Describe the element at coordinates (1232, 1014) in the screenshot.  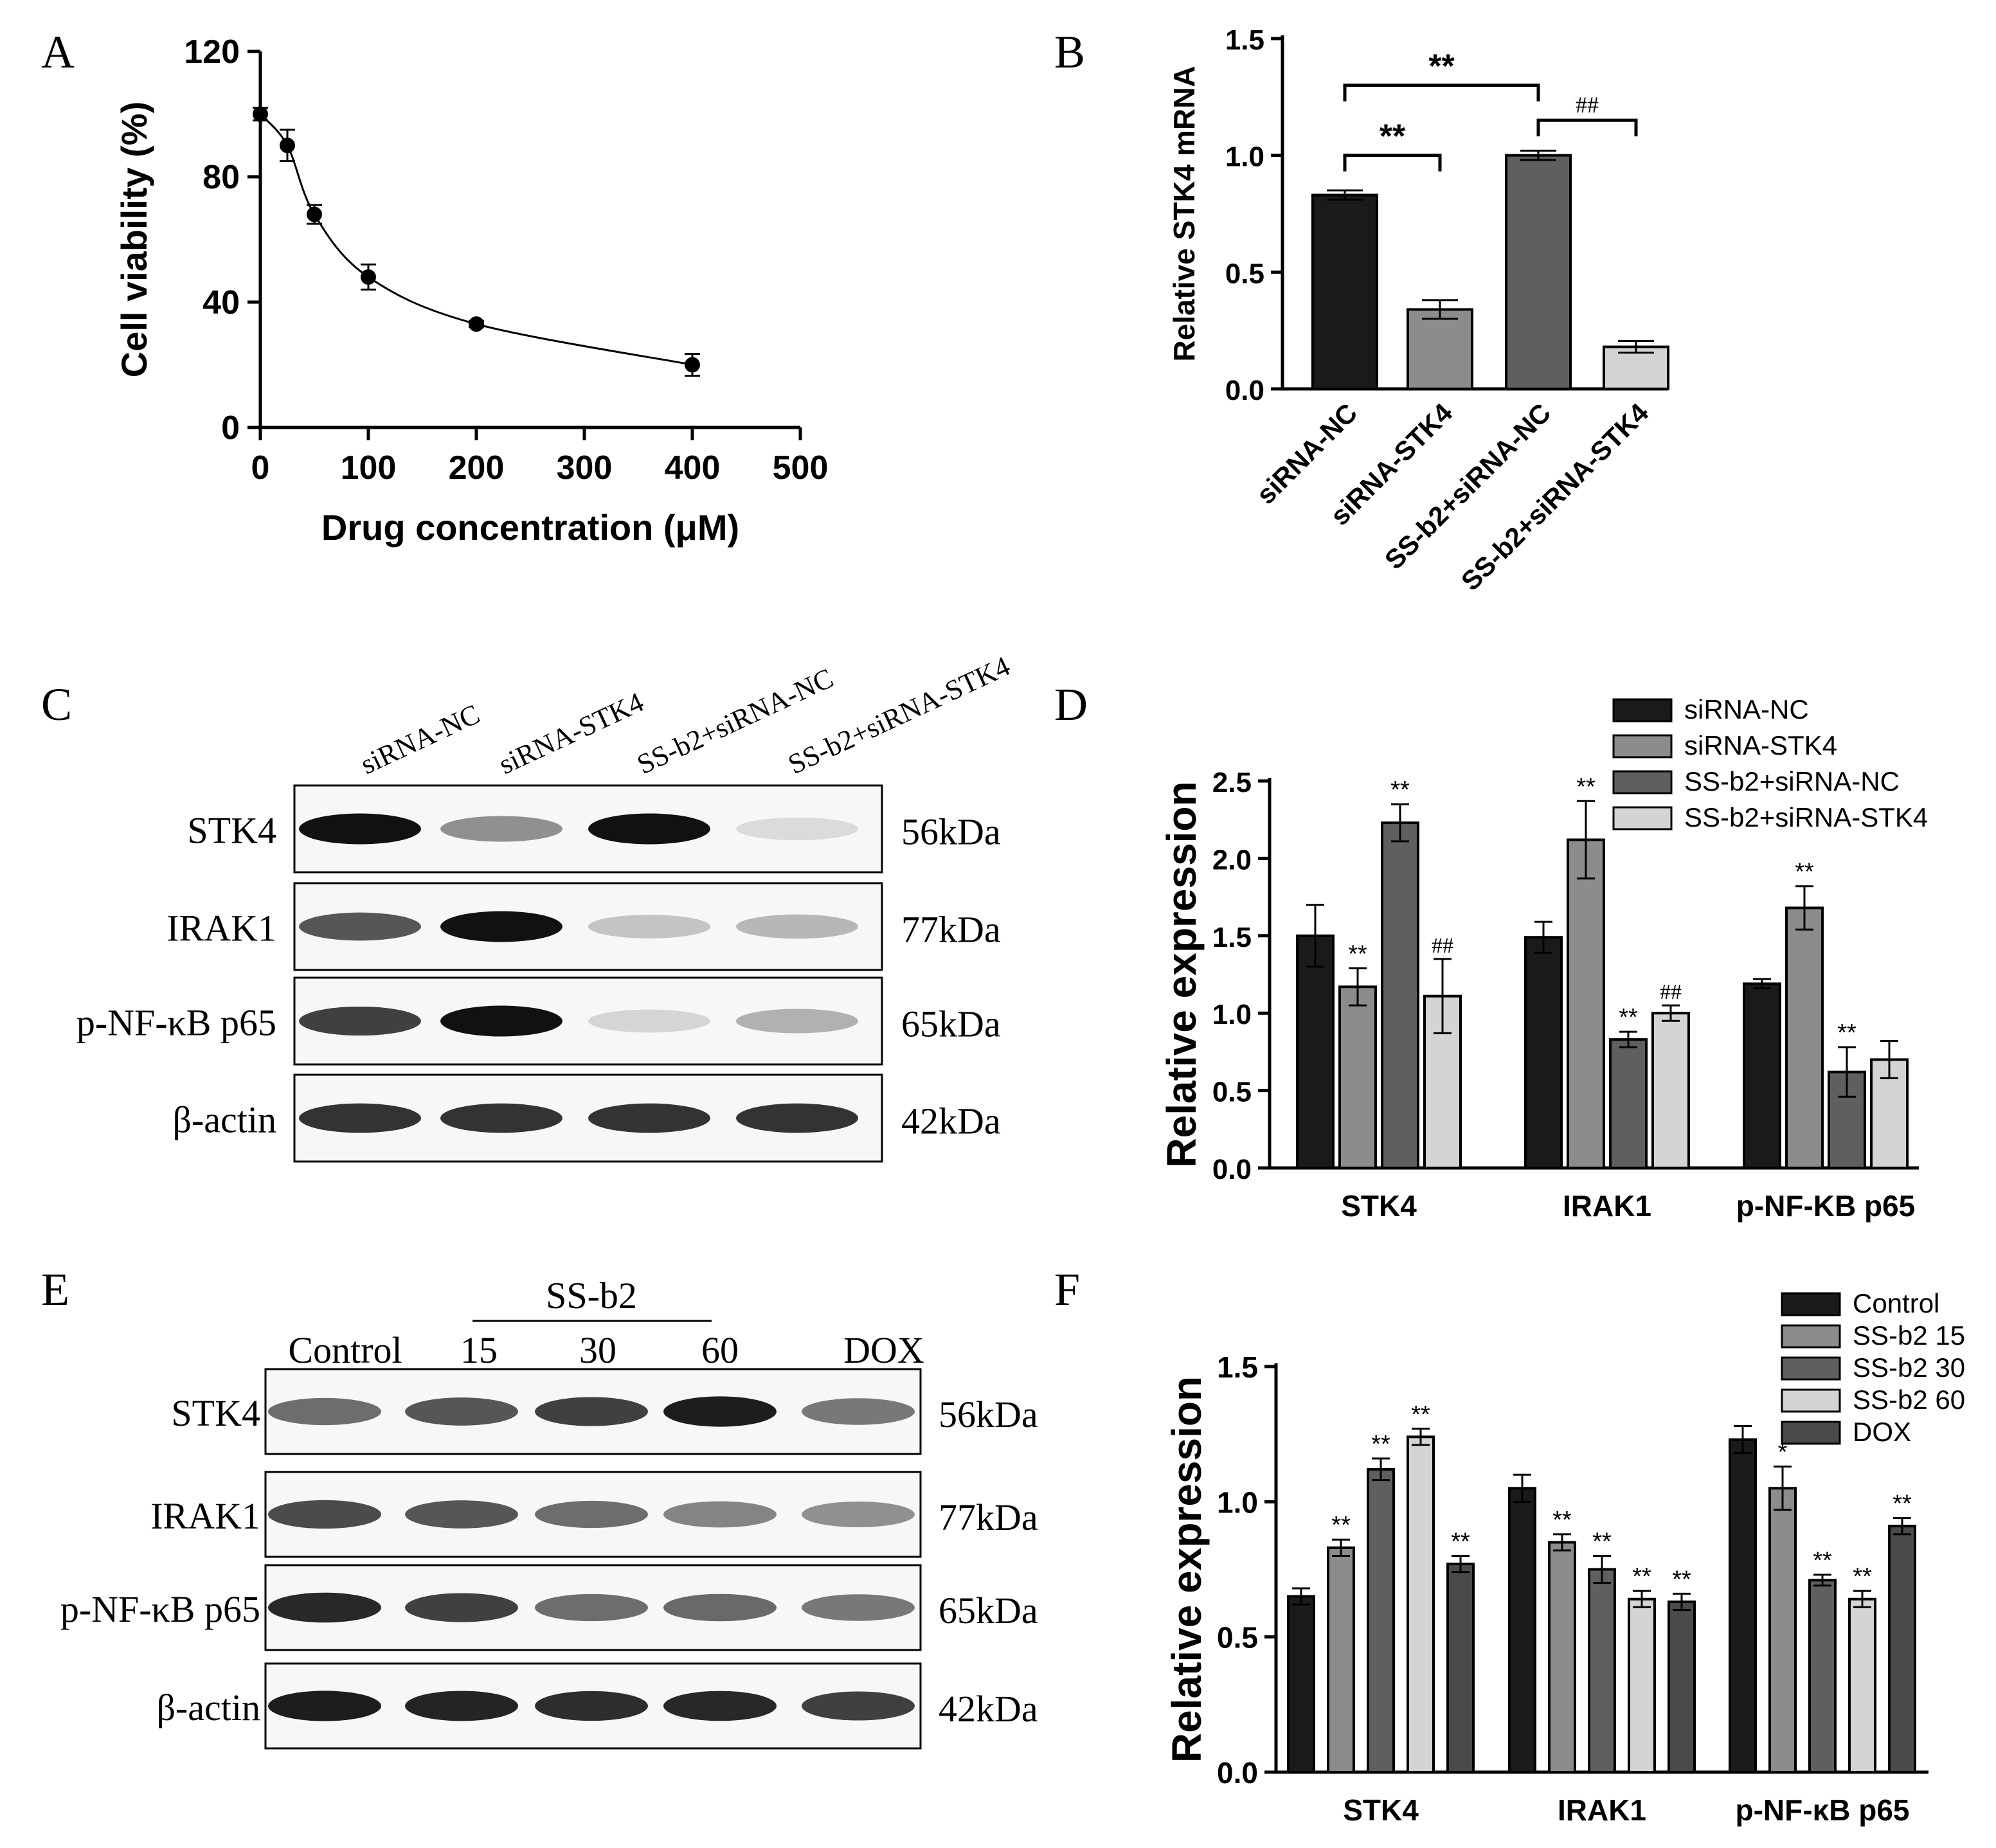
I see `y-tick-label: 1.0` at that location.